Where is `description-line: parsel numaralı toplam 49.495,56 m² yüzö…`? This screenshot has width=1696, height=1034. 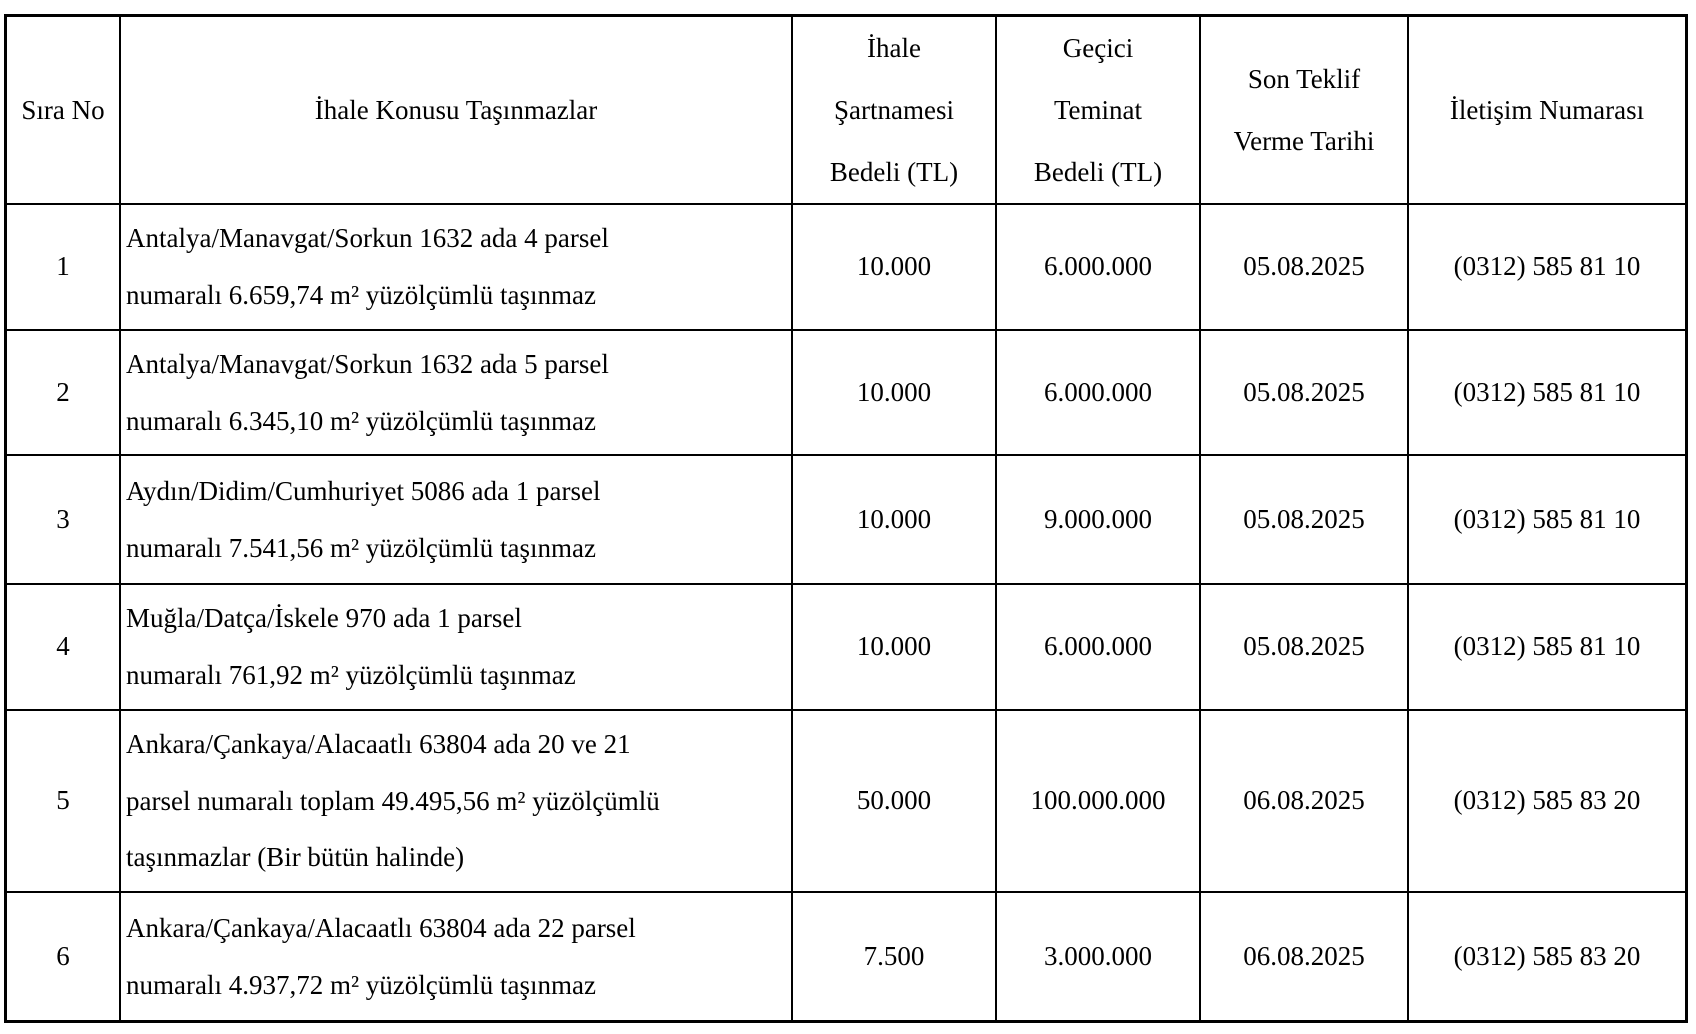
description-line: parsel numaralı toplam 49.495,56 m² yüzö… is located at coordinates (393, 800).